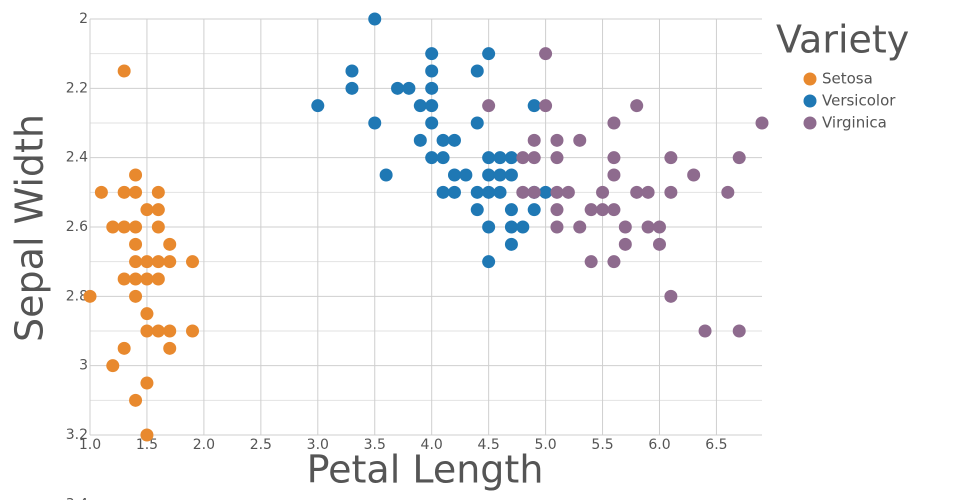  Describe the element at coordinates (854, 123) in the screenshot. I see `legend-label: Virginica` at that location.